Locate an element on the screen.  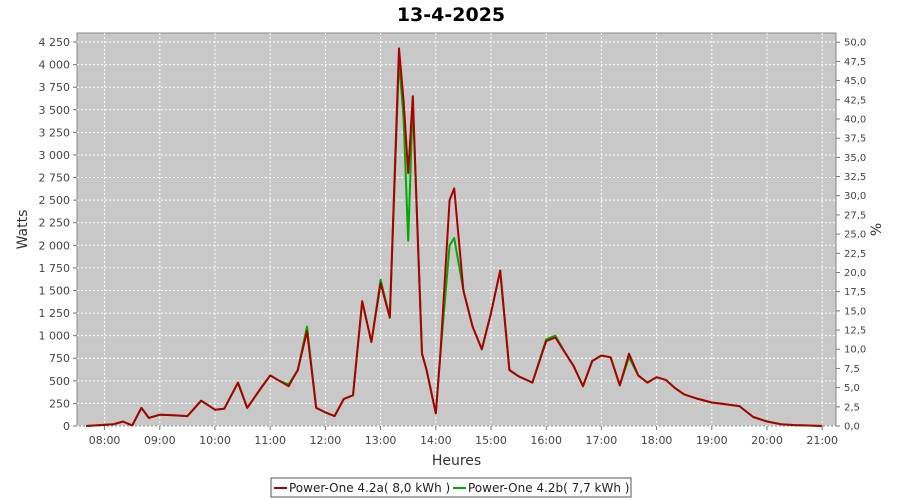
chart-title: 13-4-2025 is located at coordinates (451, 15).